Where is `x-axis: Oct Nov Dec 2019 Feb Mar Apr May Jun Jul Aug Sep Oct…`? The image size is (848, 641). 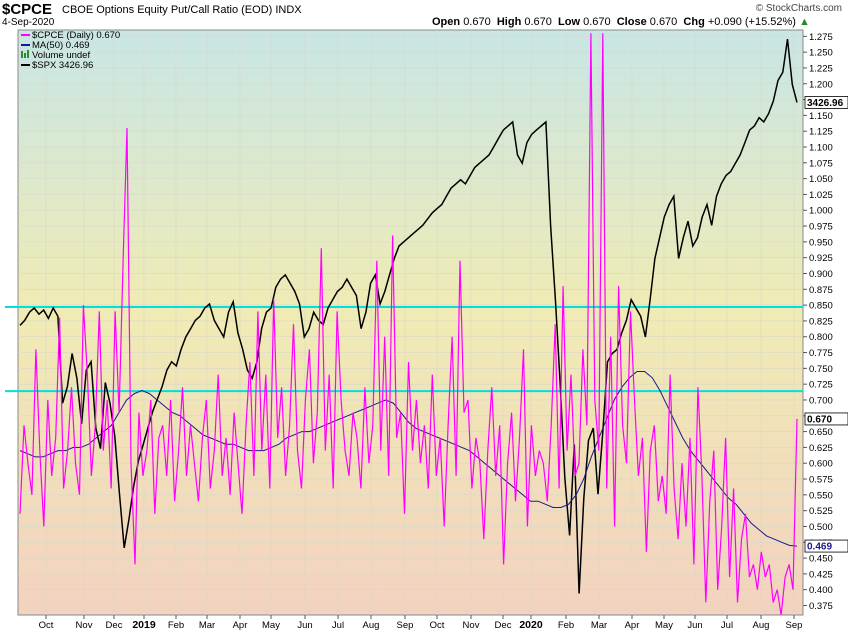
x-axis: Oct Nov Dec 2019 Feb Mar Apr May Jun Jul Aug Sep Oct… is located at coordinates (421, 623).